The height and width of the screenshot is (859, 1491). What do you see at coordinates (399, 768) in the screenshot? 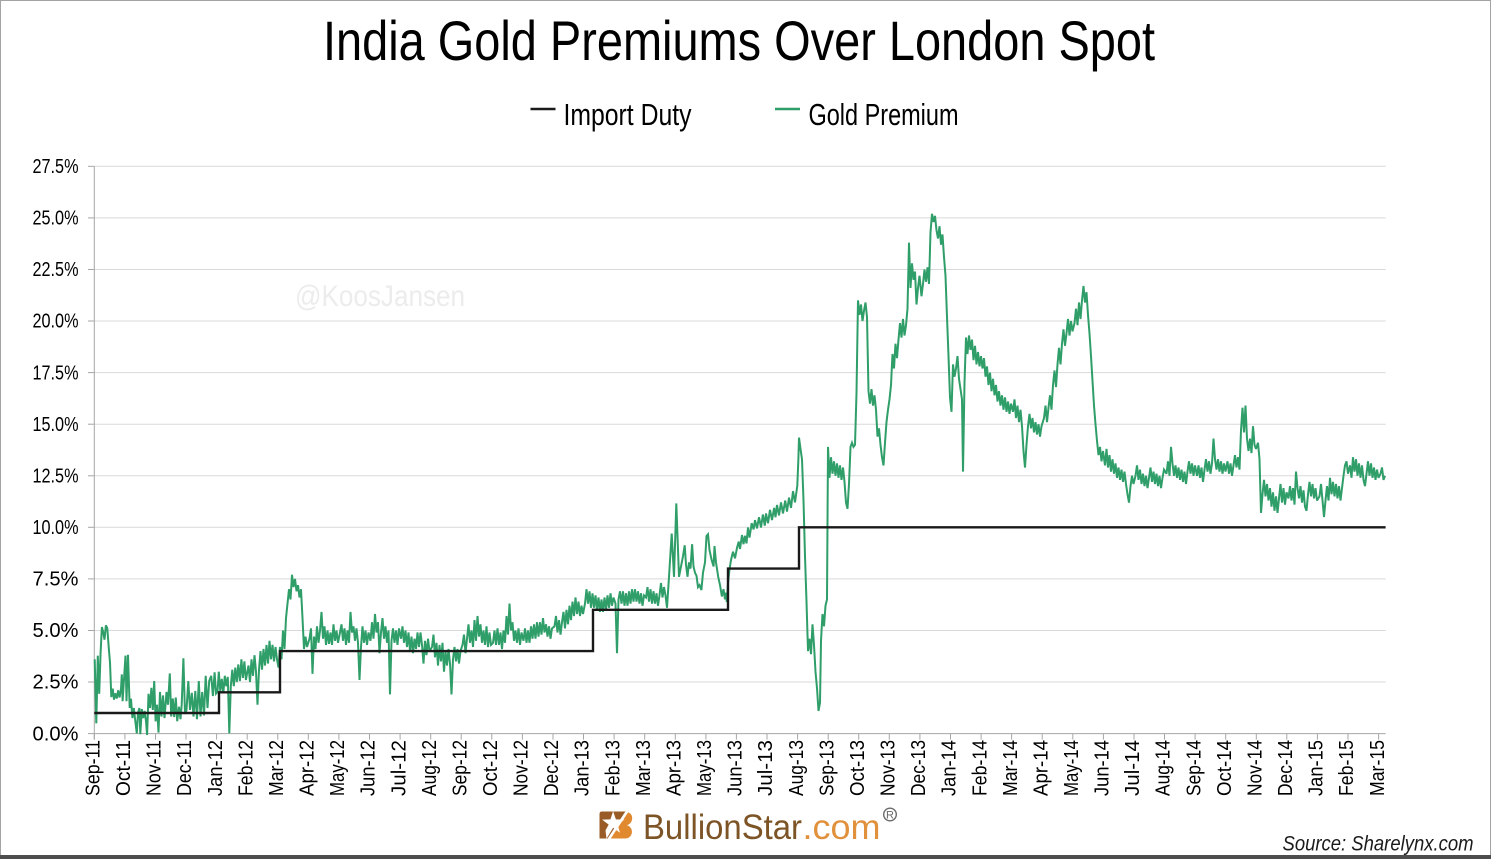
I see `svg-text: Jul-12` at bounding box center [399, 768].